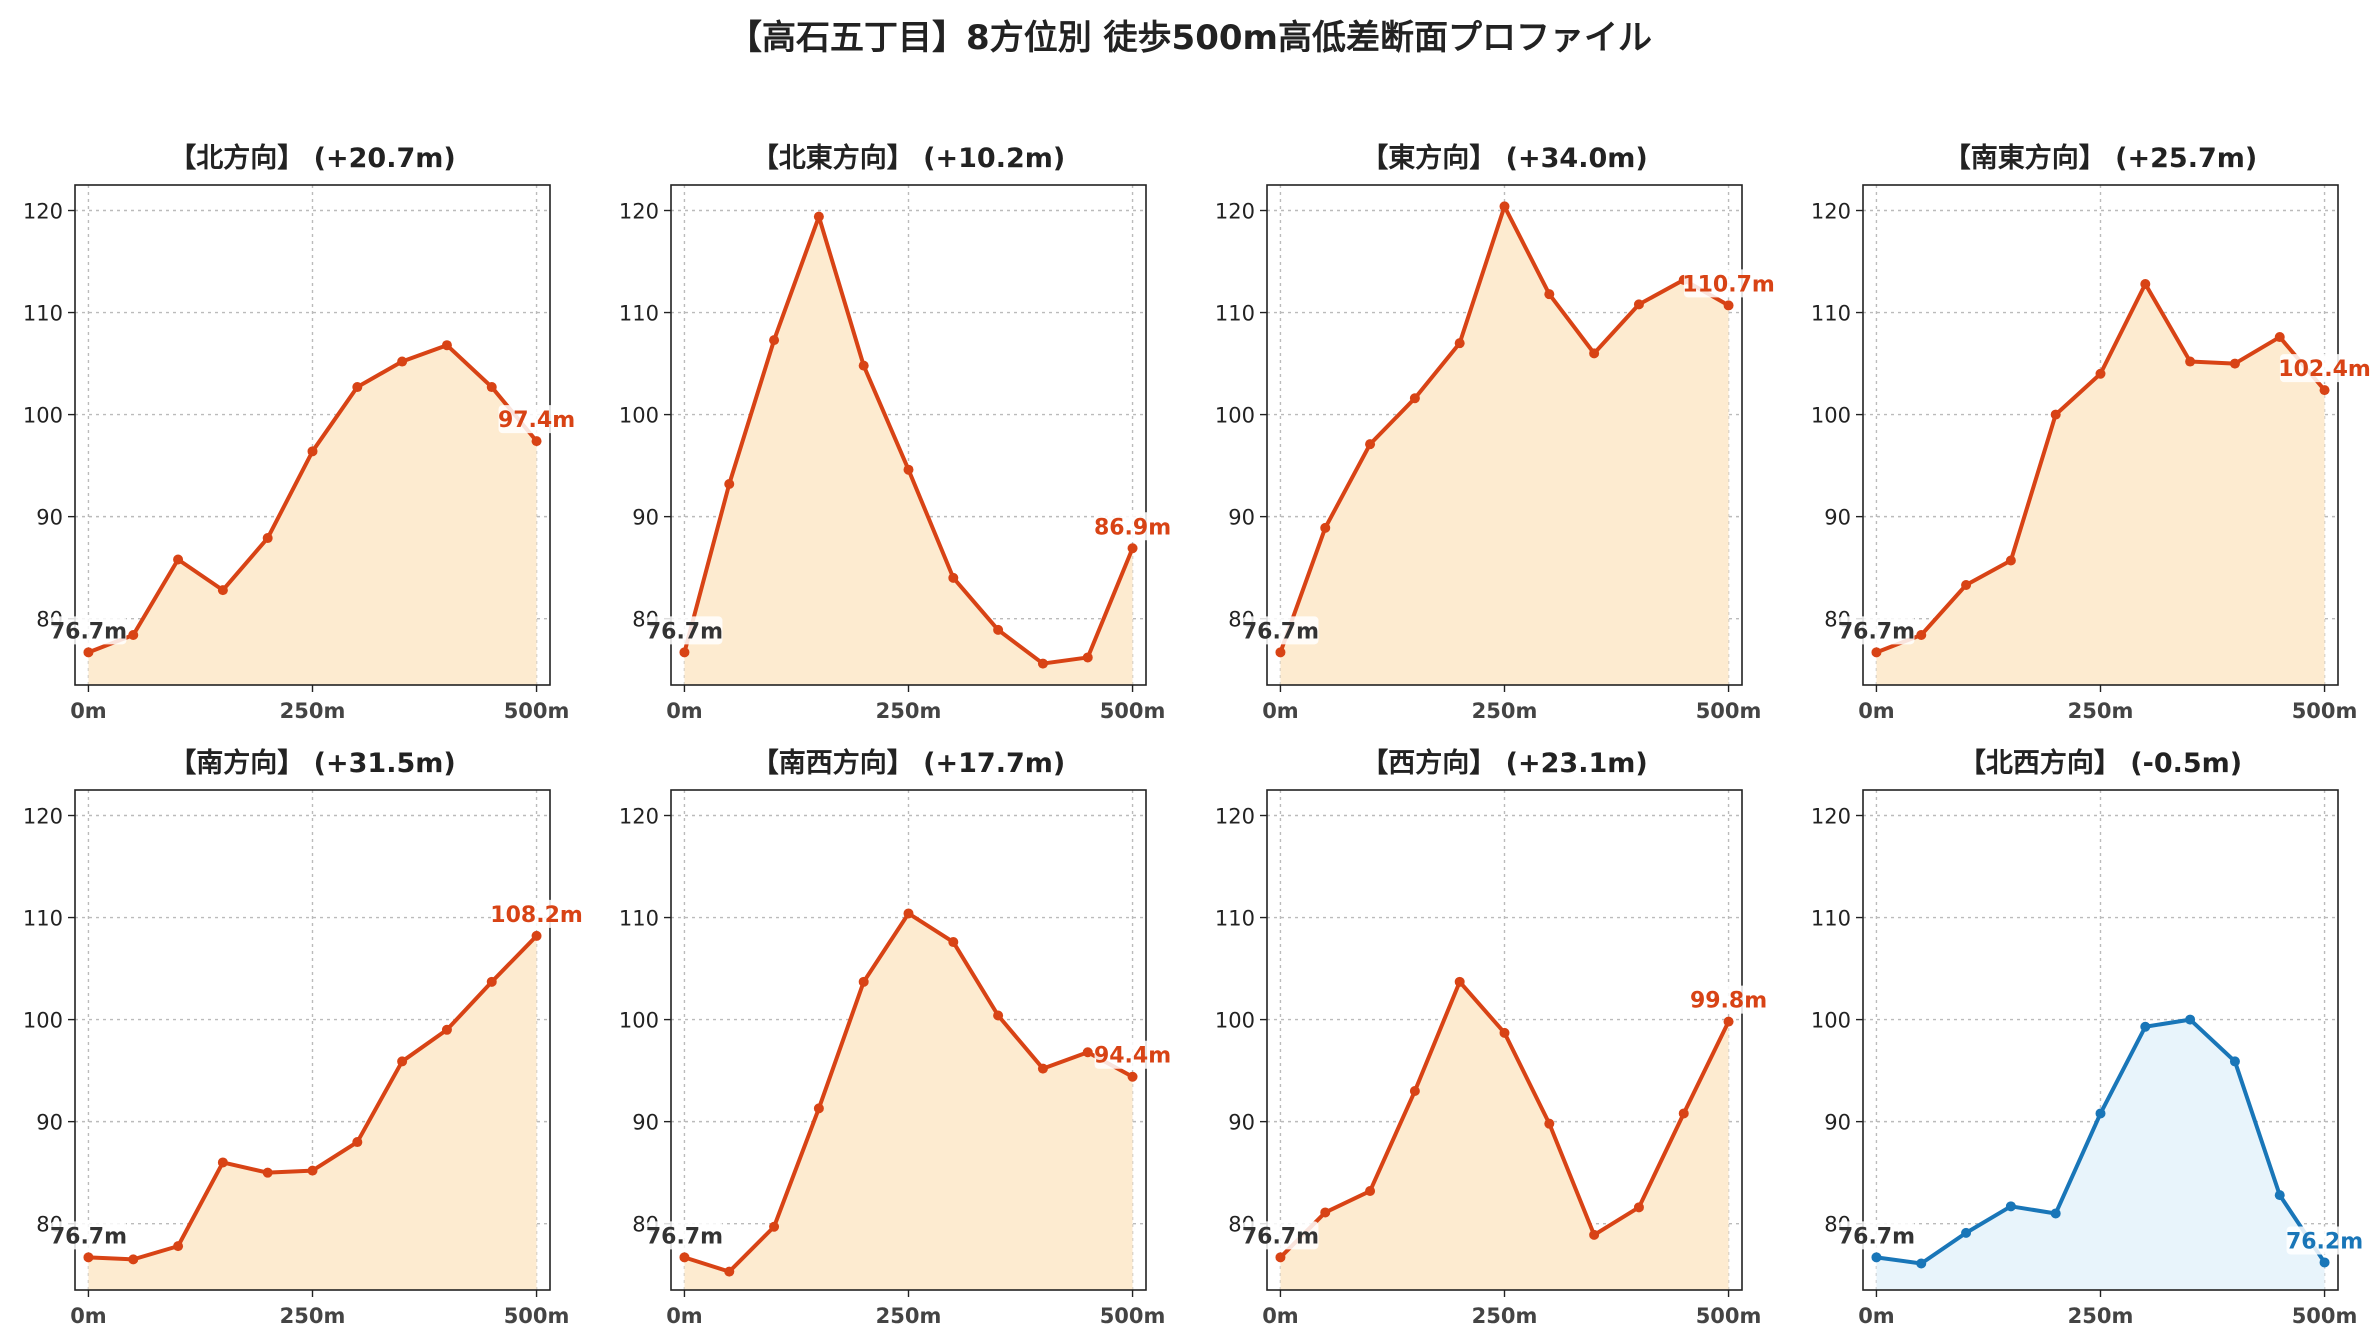 The height and width of the screenshot is (1340, 2380). I want to click on subplot-title: 【北東方向】 (+10.2m), so click(908, 158).